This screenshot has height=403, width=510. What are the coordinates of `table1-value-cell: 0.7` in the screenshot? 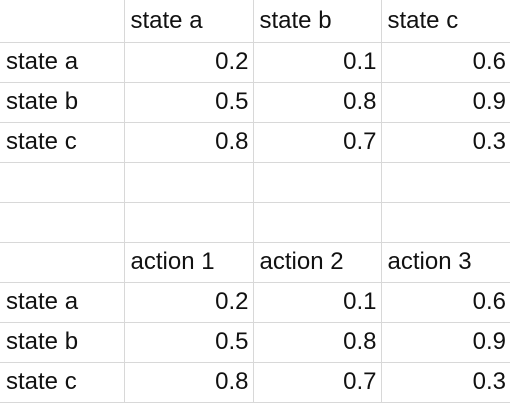 It's located at (317, 142).